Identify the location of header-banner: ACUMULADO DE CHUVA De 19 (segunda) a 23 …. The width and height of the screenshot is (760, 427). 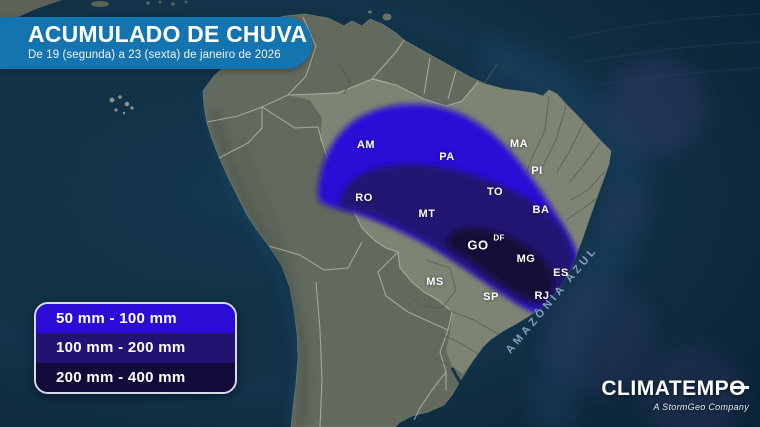
(156, 43).